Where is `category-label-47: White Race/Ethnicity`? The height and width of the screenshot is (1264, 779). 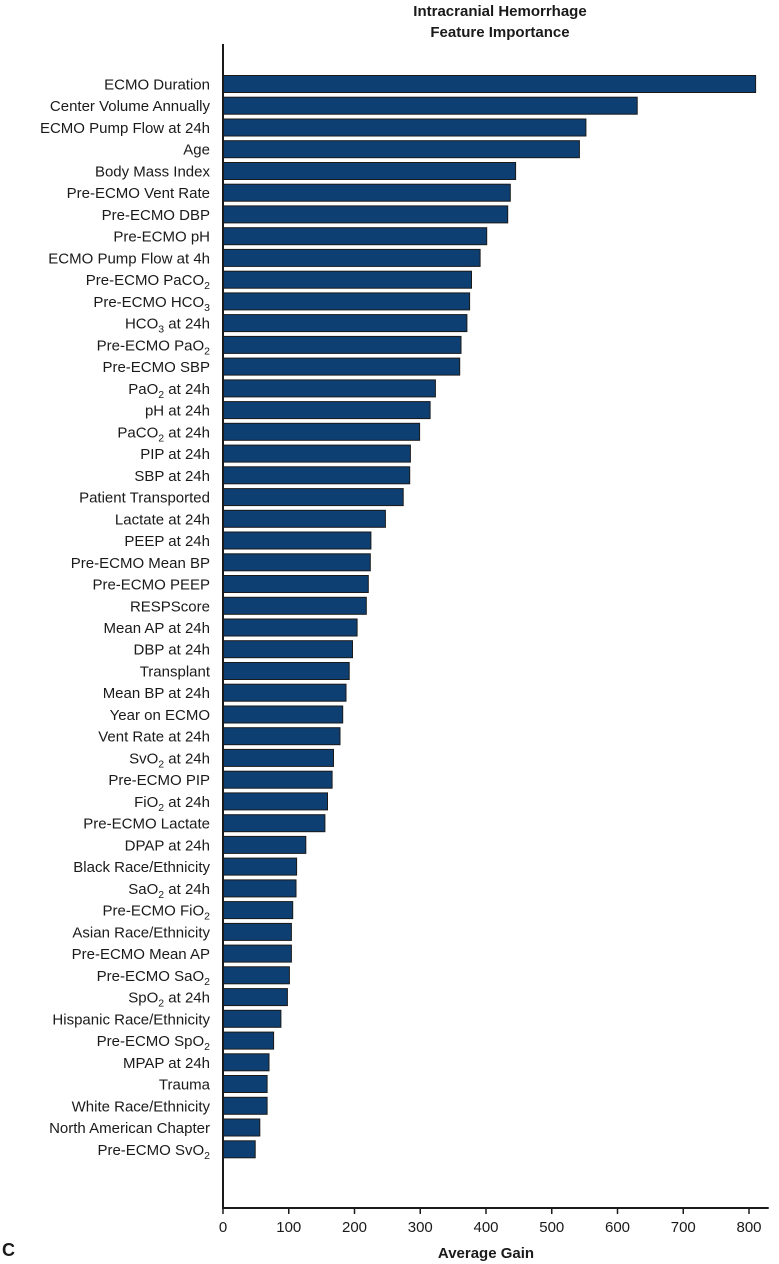
category-label-47: White Race/Ethnicity is located at coordinates (141, 1106).